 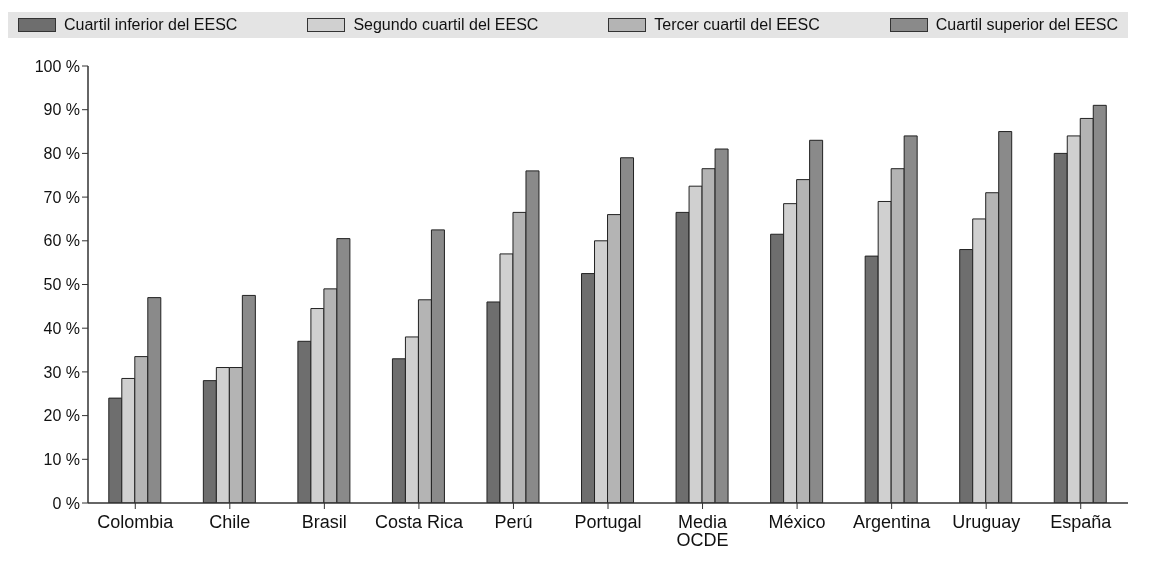 I want to click on x-tick-label: Uruguay, so click(x=986, y=521).